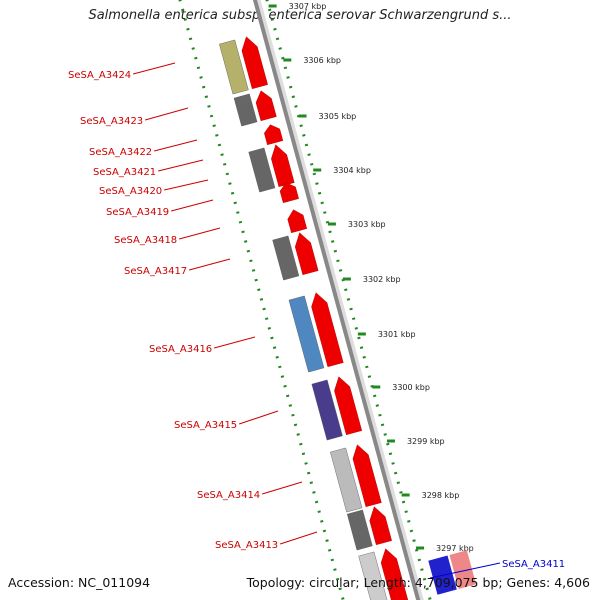 The width and height of the screenshot is (600, 600). Describe the element at coordinates (137, 212) in the screenshot. I see `gene-label: SeSA_A3419` at that location.